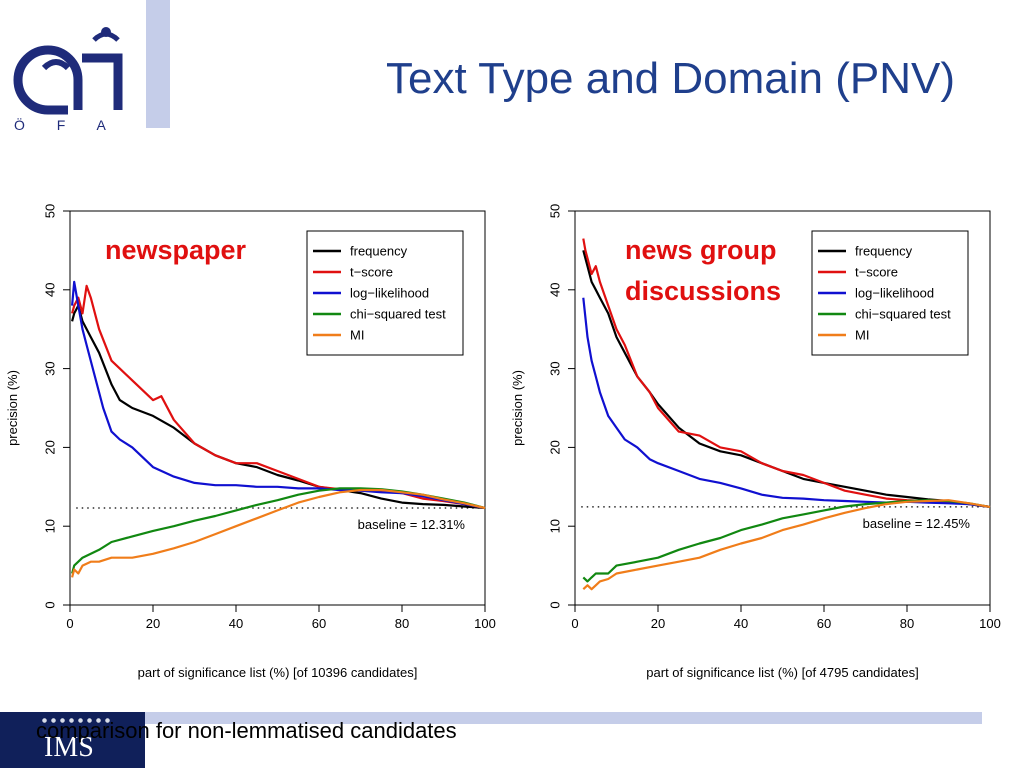 The image size is (1024, 768). I want to click on series-line-t-score, so click(786, 373).